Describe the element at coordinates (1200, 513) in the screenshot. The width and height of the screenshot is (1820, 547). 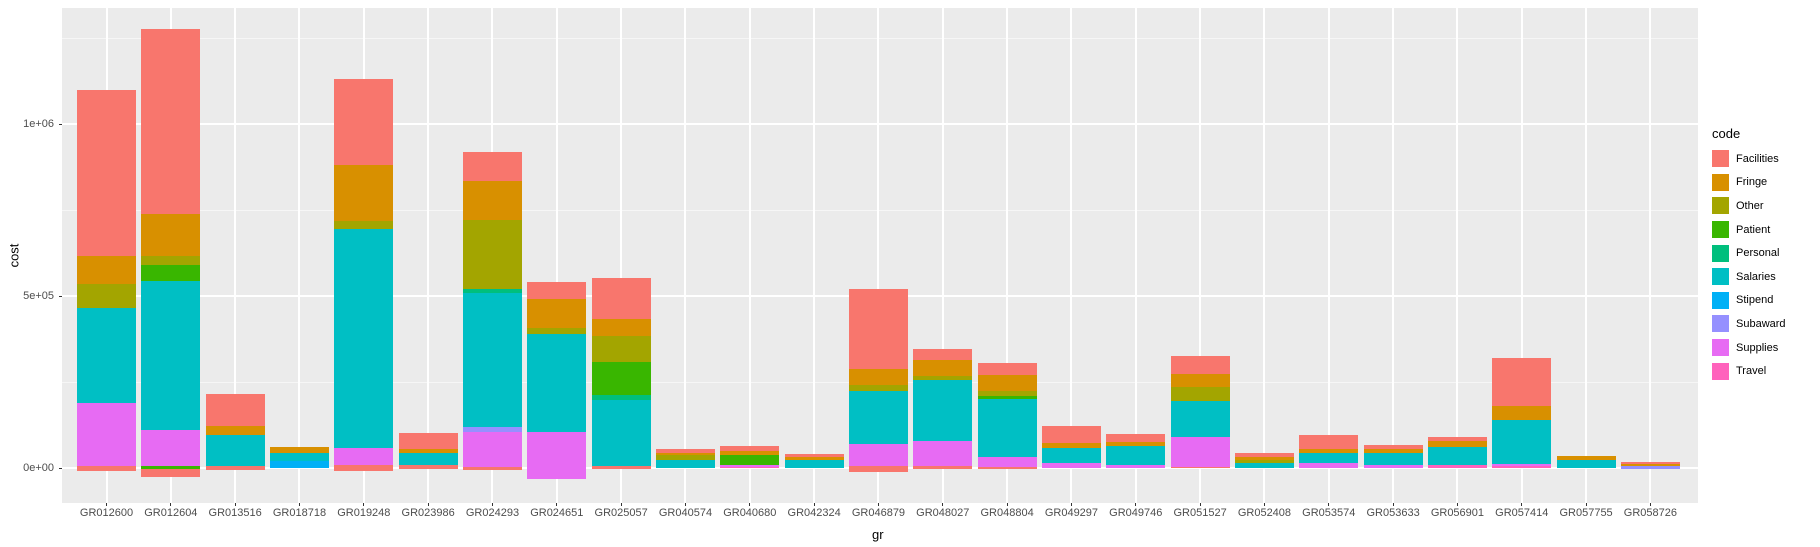
I see `x-tick-label: GR051527` at that location.